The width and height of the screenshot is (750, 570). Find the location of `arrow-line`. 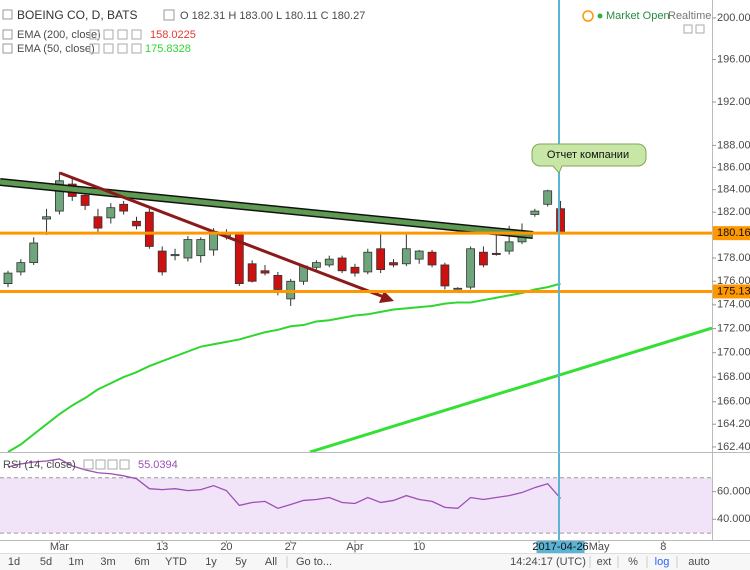

arrow-line is located at coordinates (222, 235).